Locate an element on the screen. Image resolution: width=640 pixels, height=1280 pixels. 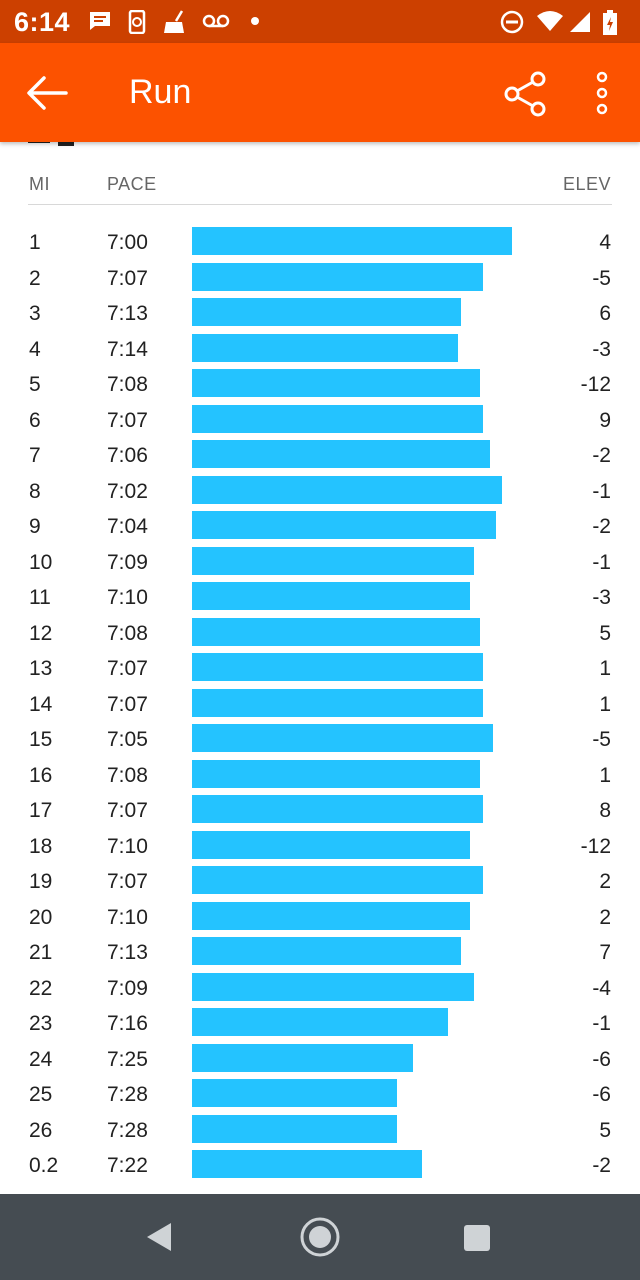
status-time: 6:14 is located at coordinates (42, 22).